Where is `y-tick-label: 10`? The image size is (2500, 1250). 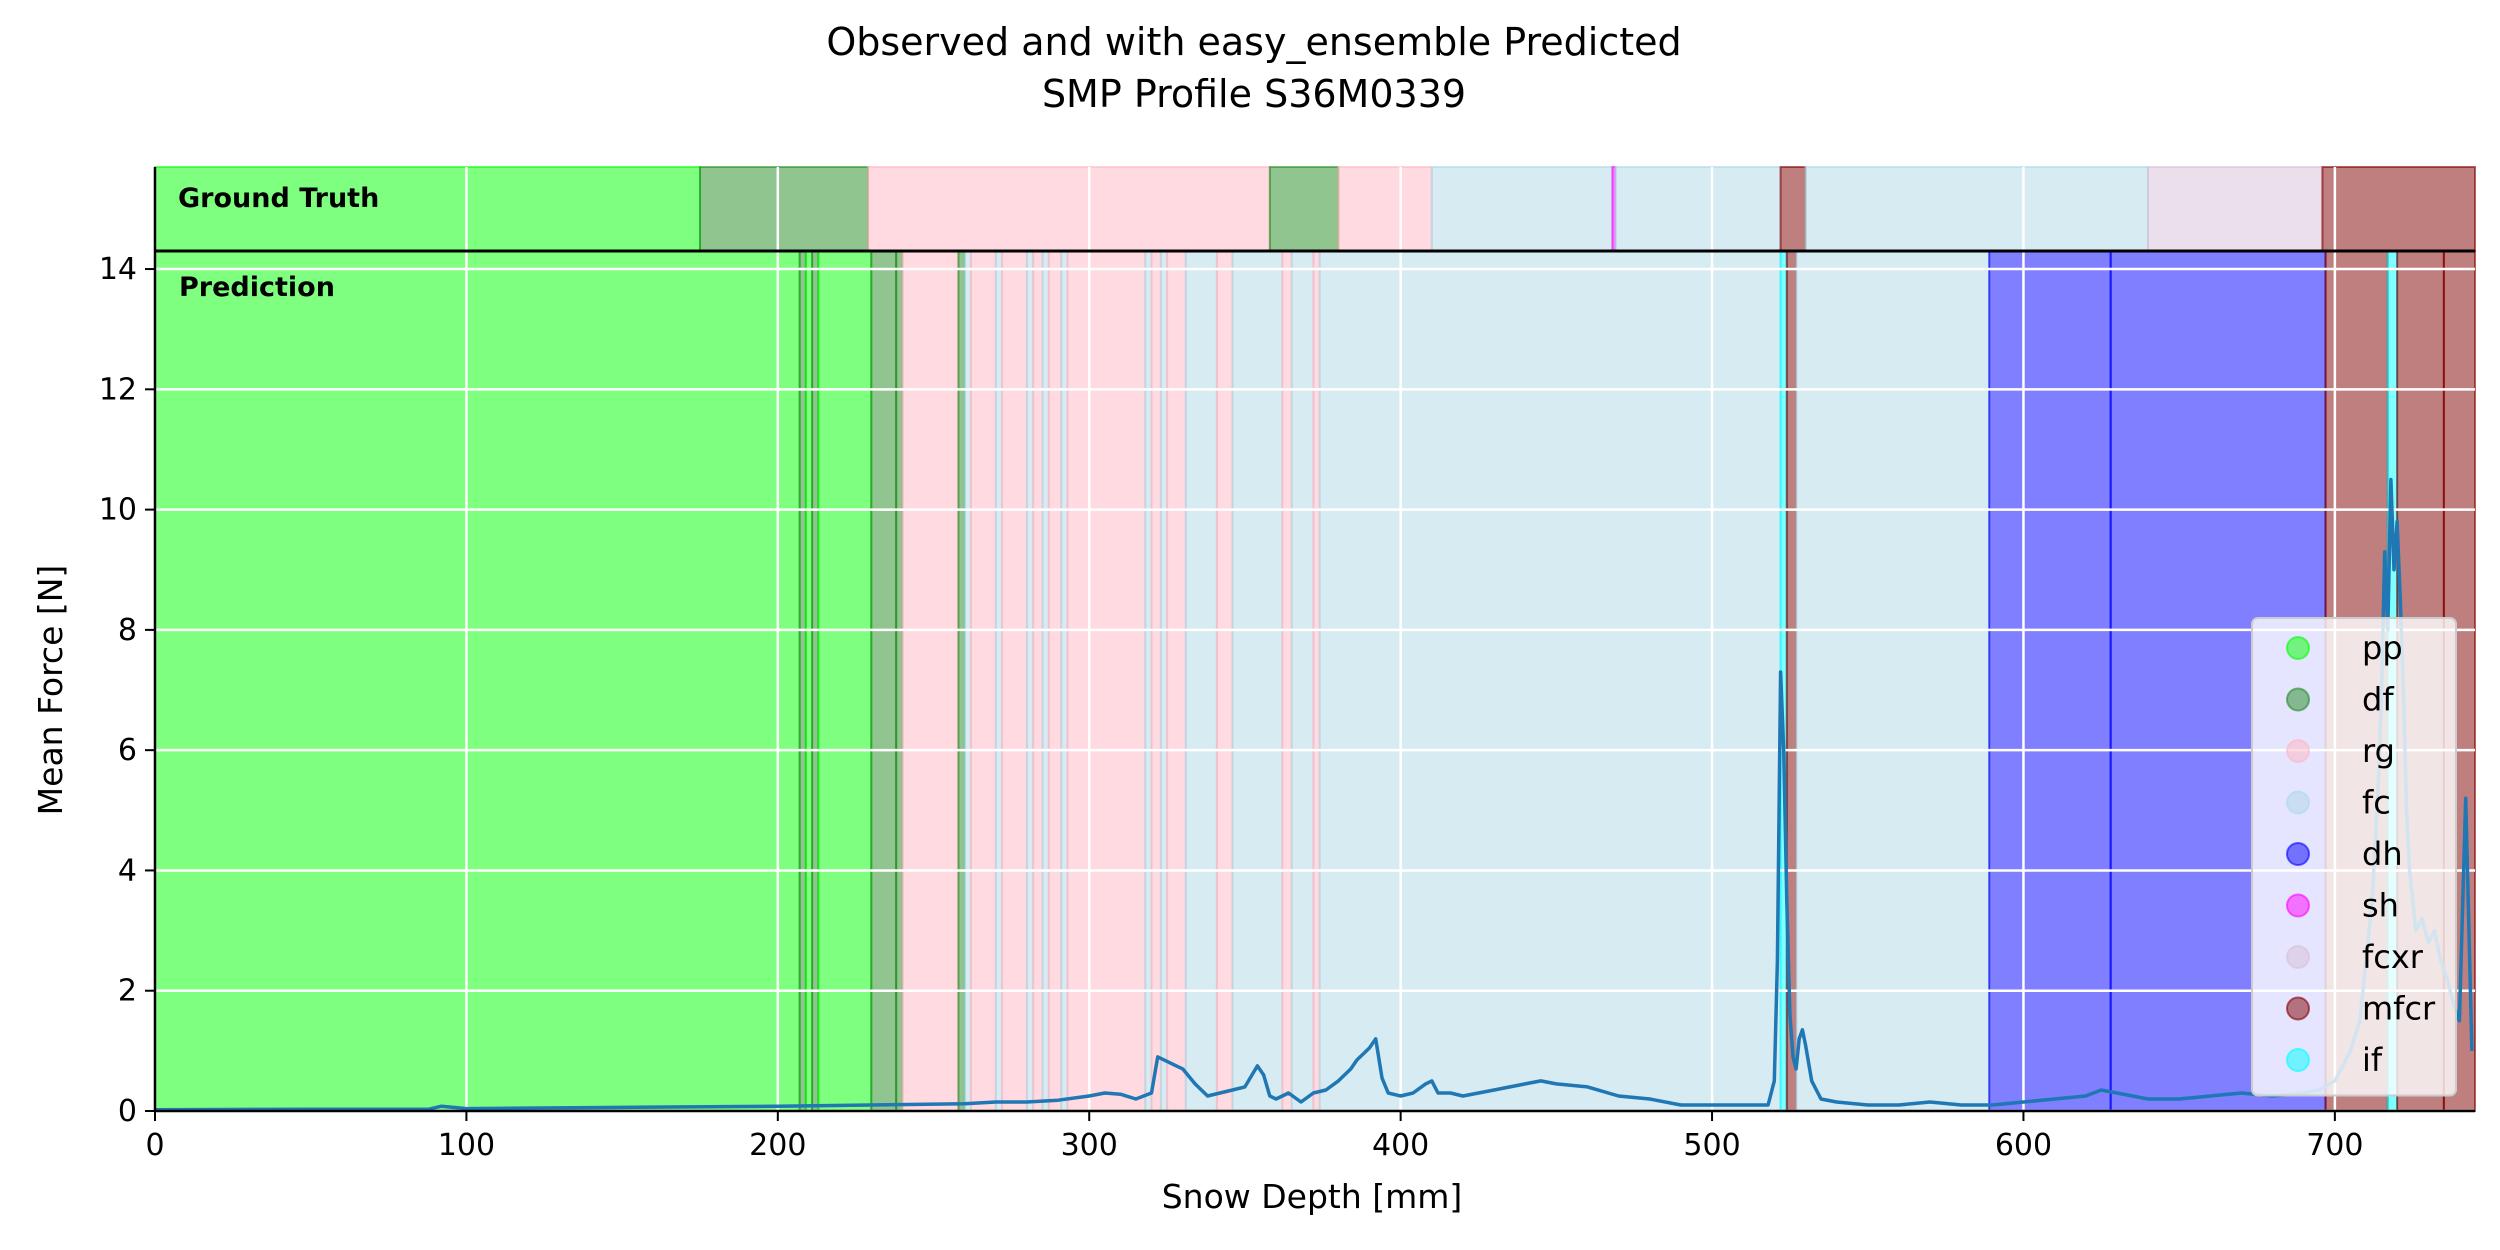
y-tick-label: 10 is located at coordinates (118, 510).